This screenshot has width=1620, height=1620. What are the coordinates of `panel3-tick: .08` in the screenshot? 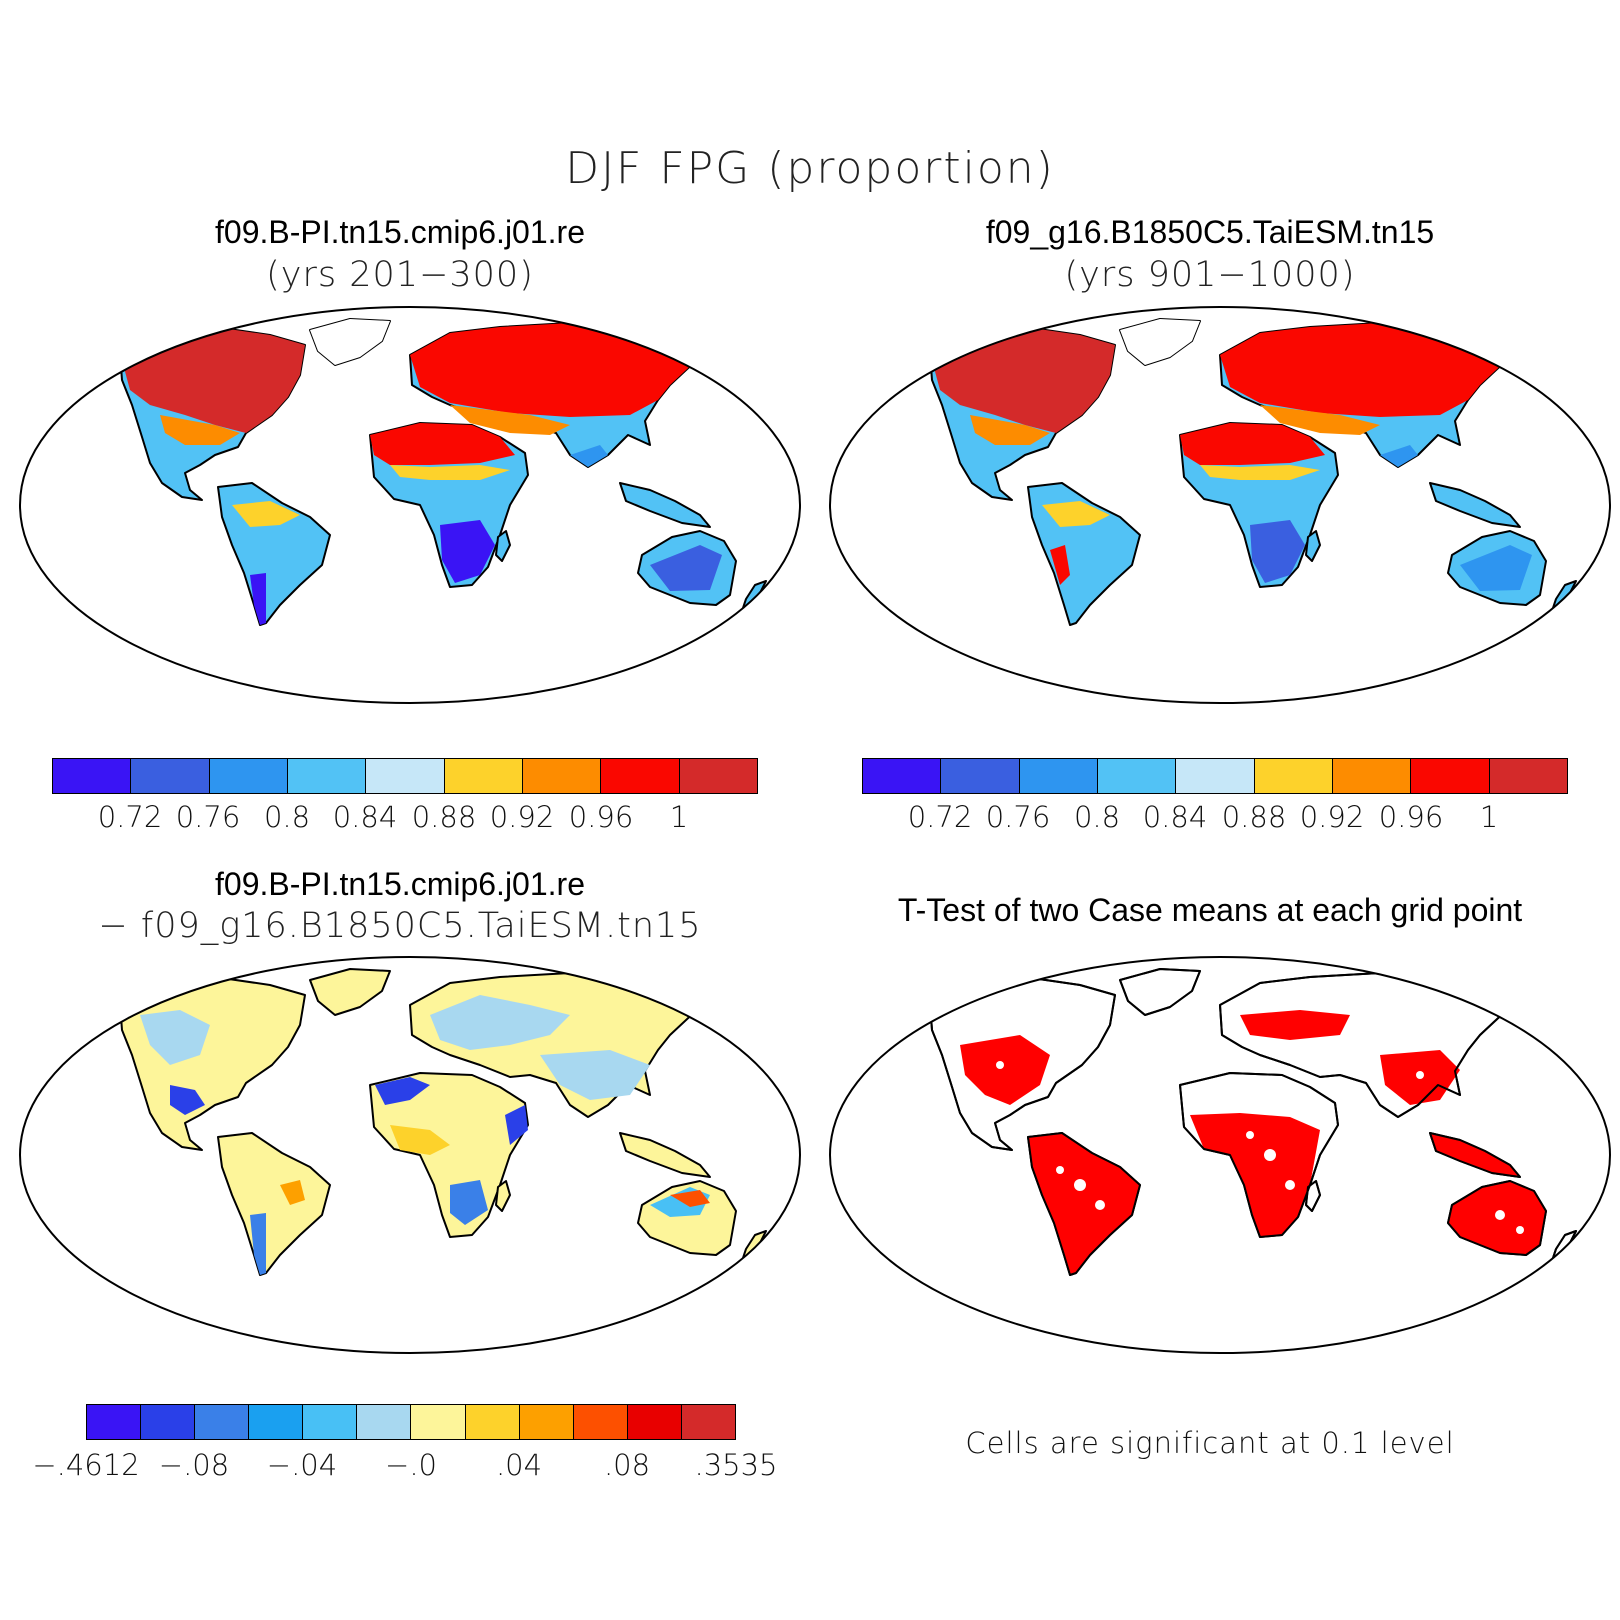 It's located at (627, 1465).